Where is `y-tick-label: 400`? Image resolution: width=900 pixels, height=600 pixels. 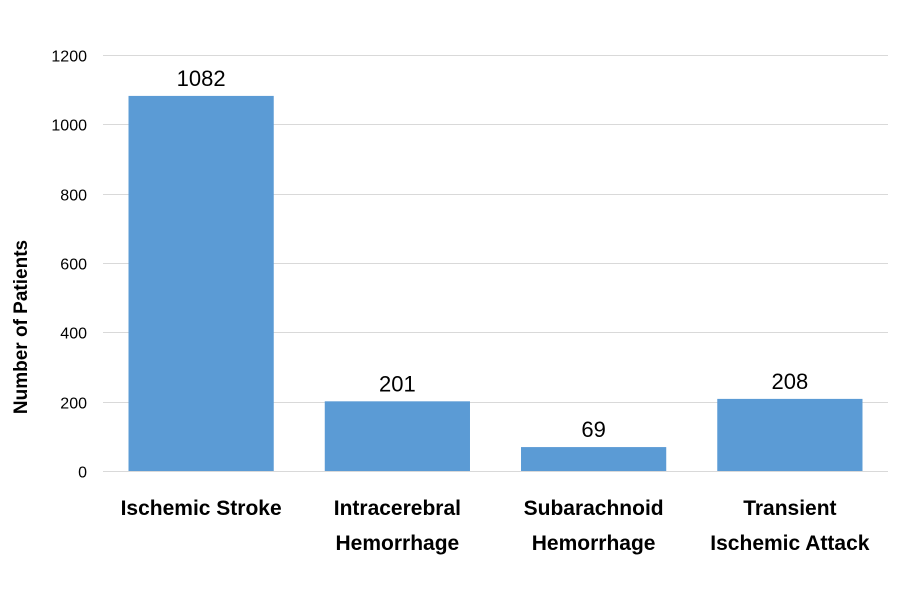
y-tick-label: 400 is located at coordinates (73, 334).